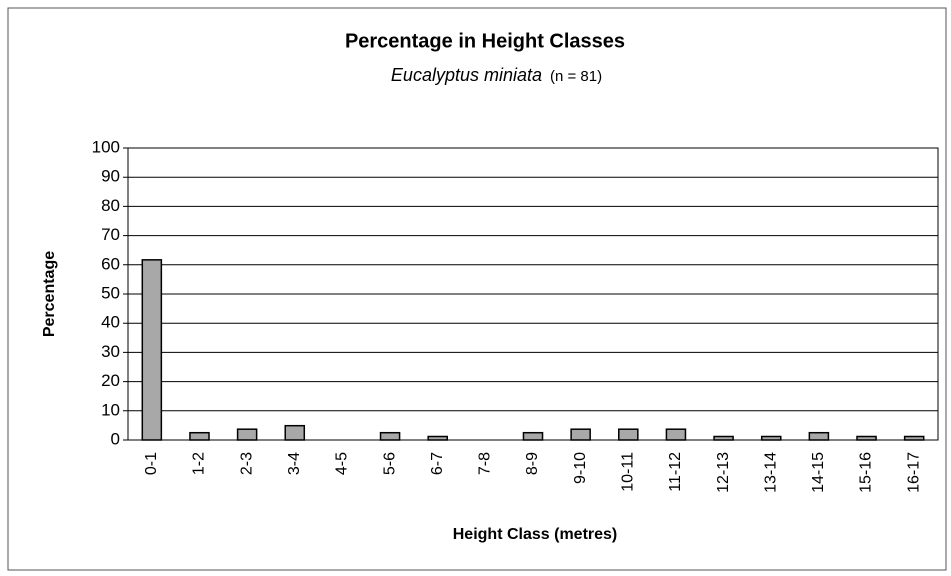  Describe the element at coordinates (723, 472) in the screenshot. I see `x-tick-label: 12-13` at that location.